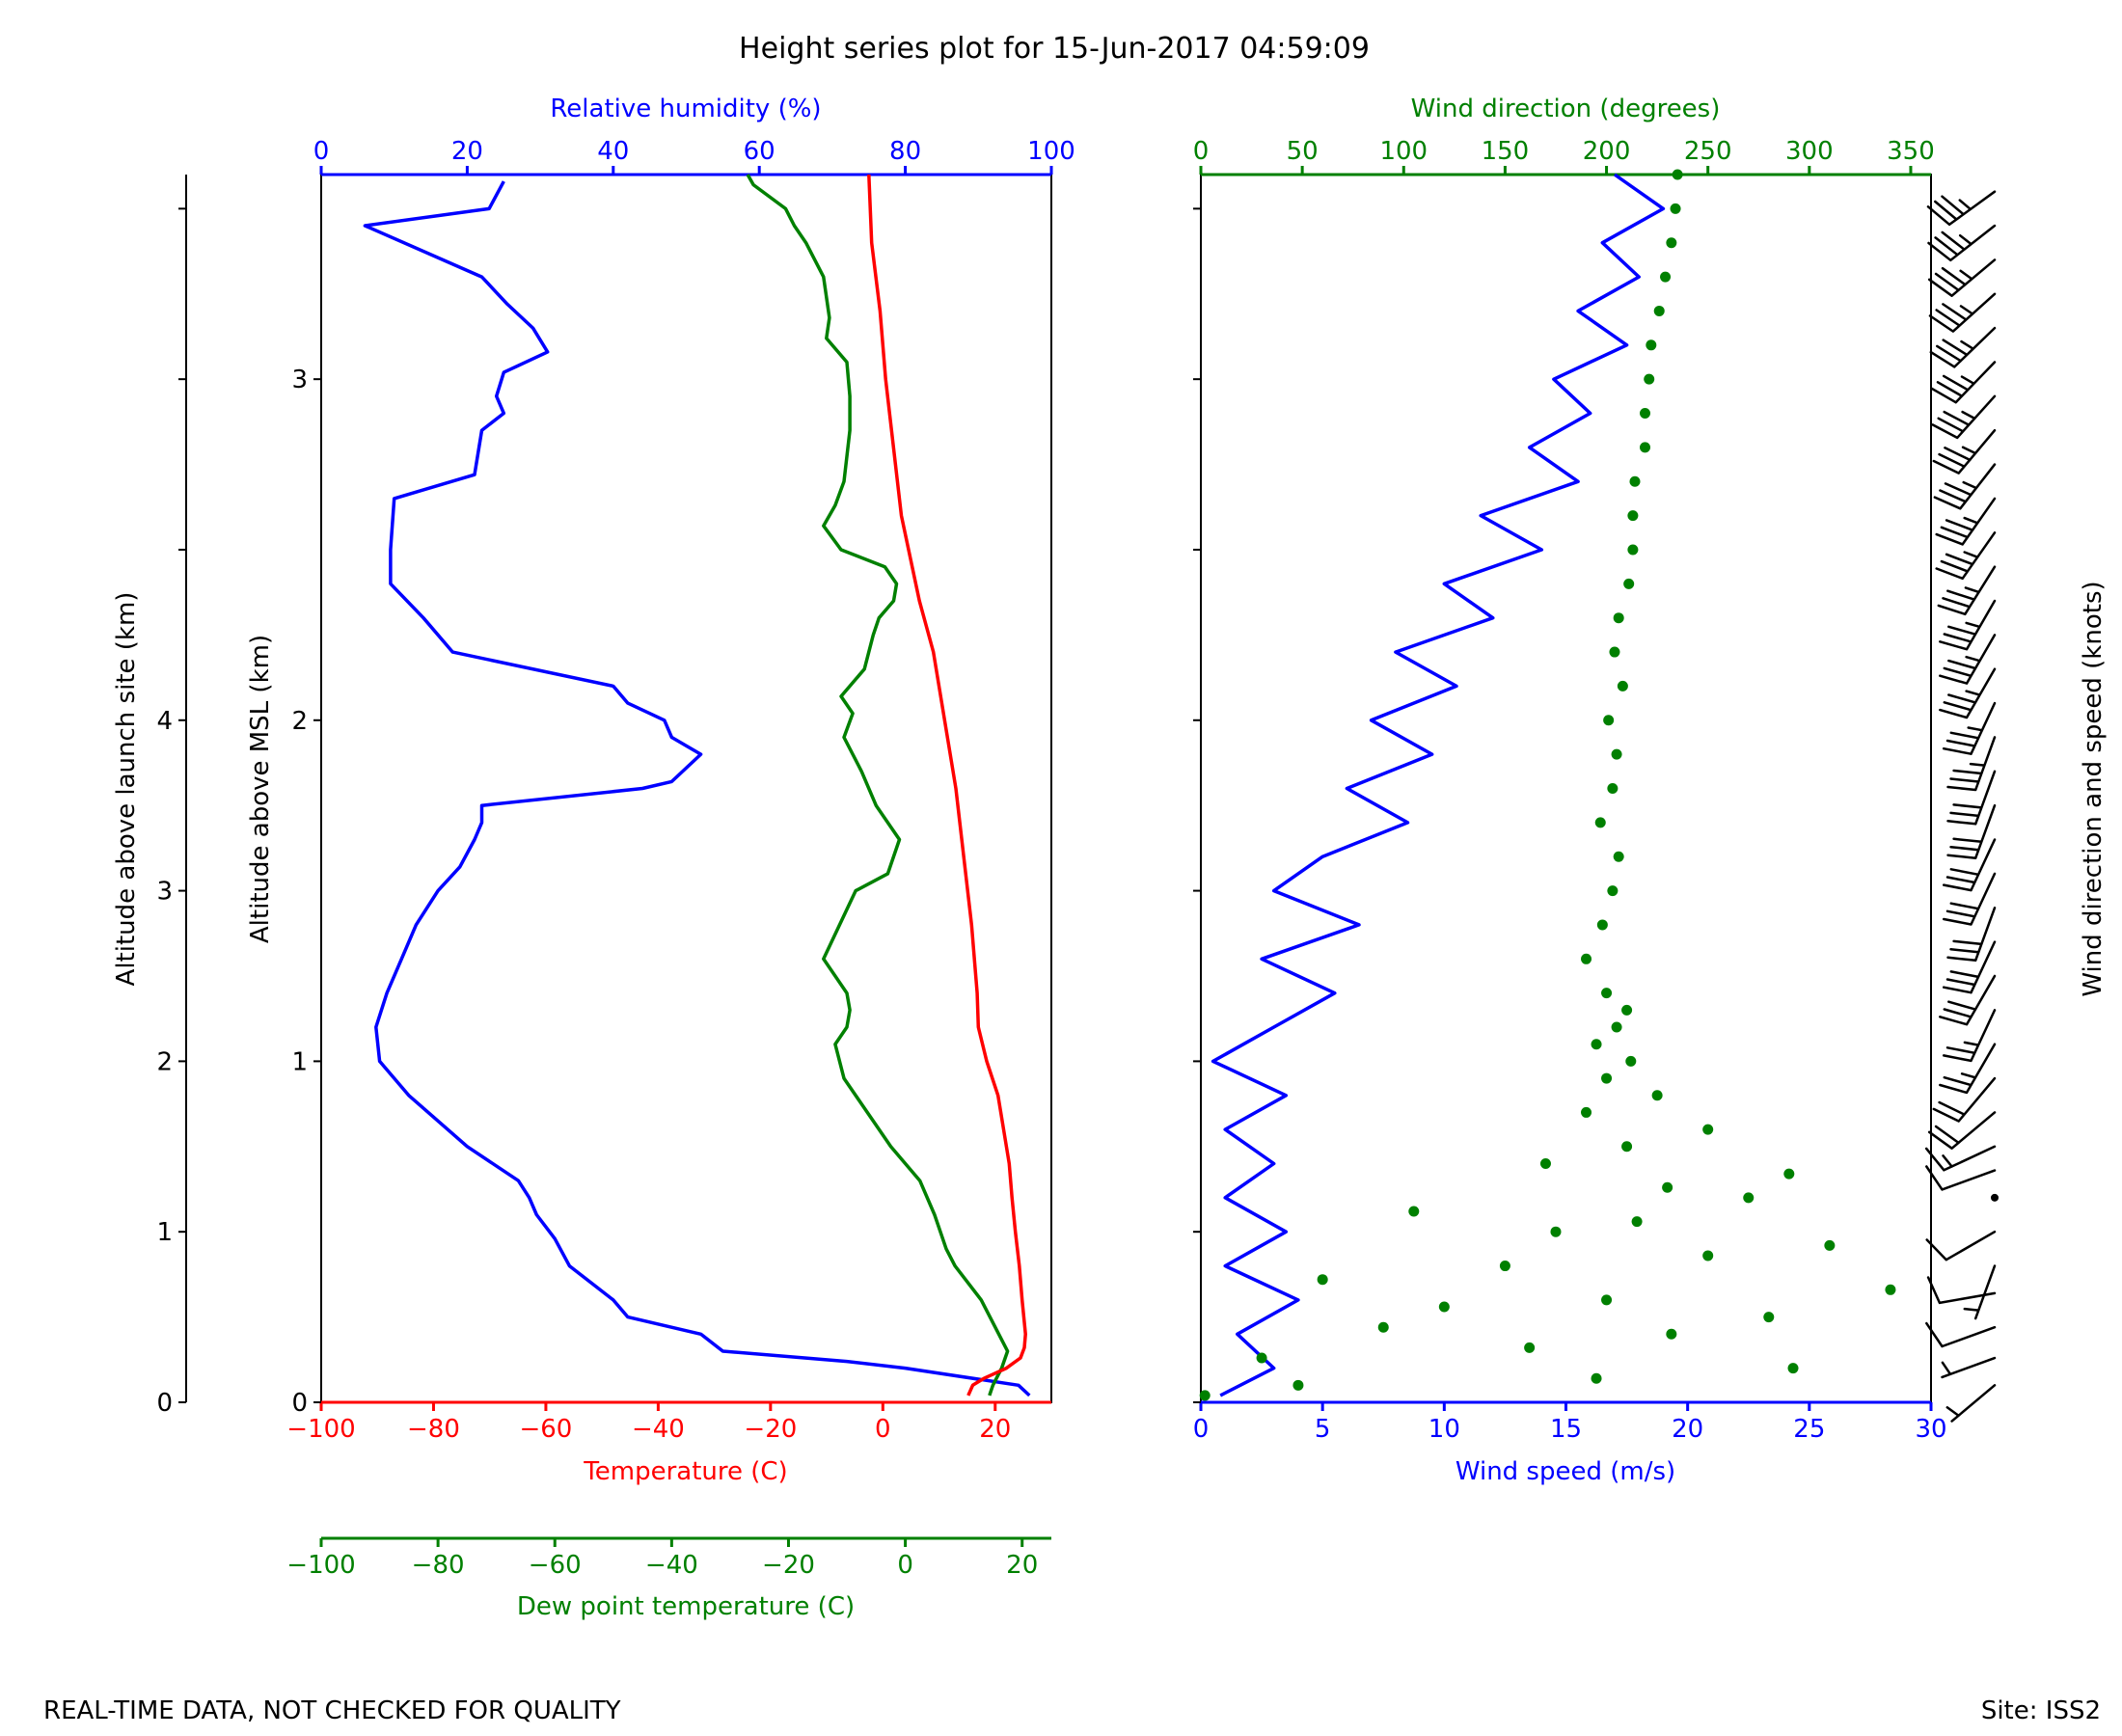 Image resolution: width=2122 pixels, height=1736 pixels. Describe the element at coordinates (694, 156) in the screenshot. I see `humidity-ticks: 0 20 40 60 80 100` at that location.